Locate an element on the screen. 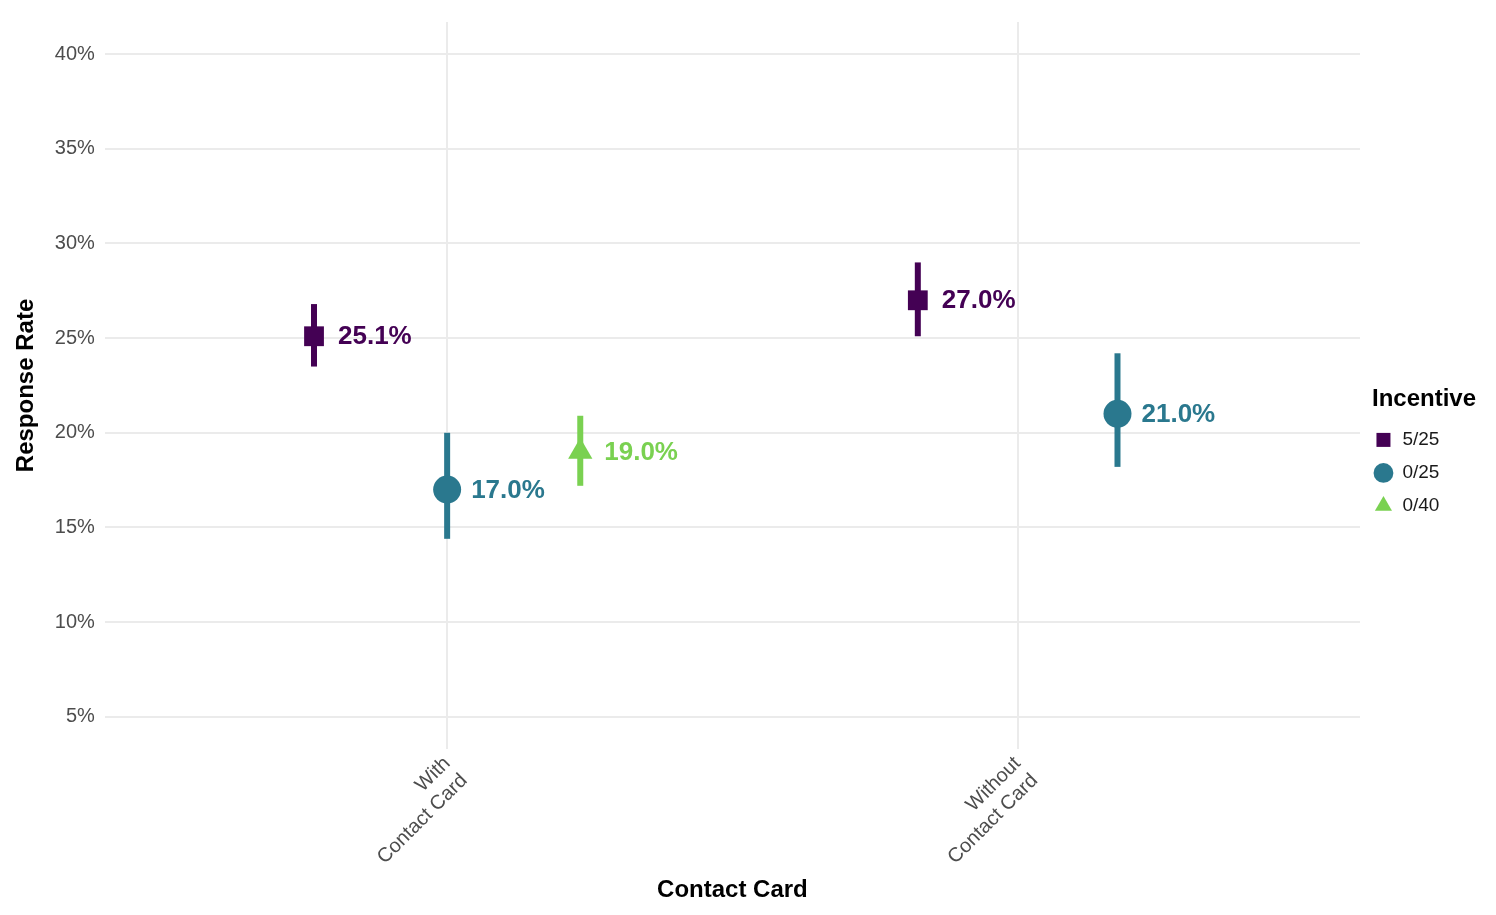 This screenshot has width=1496, height=915. x-axis-title: Contact Card is located at coordinates (732, 889).